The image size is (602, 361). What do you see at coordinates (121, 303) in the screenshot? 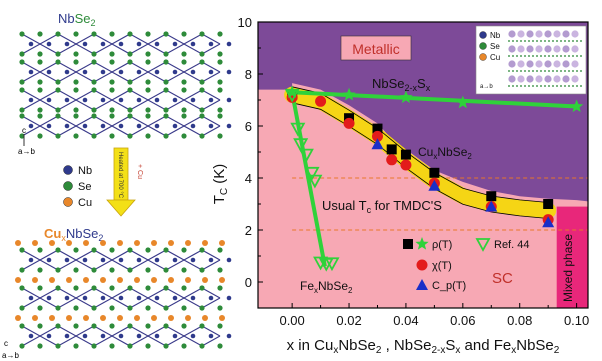
I see `bottom-layer-1-bonds-bot` at bounding box center [121, 303].